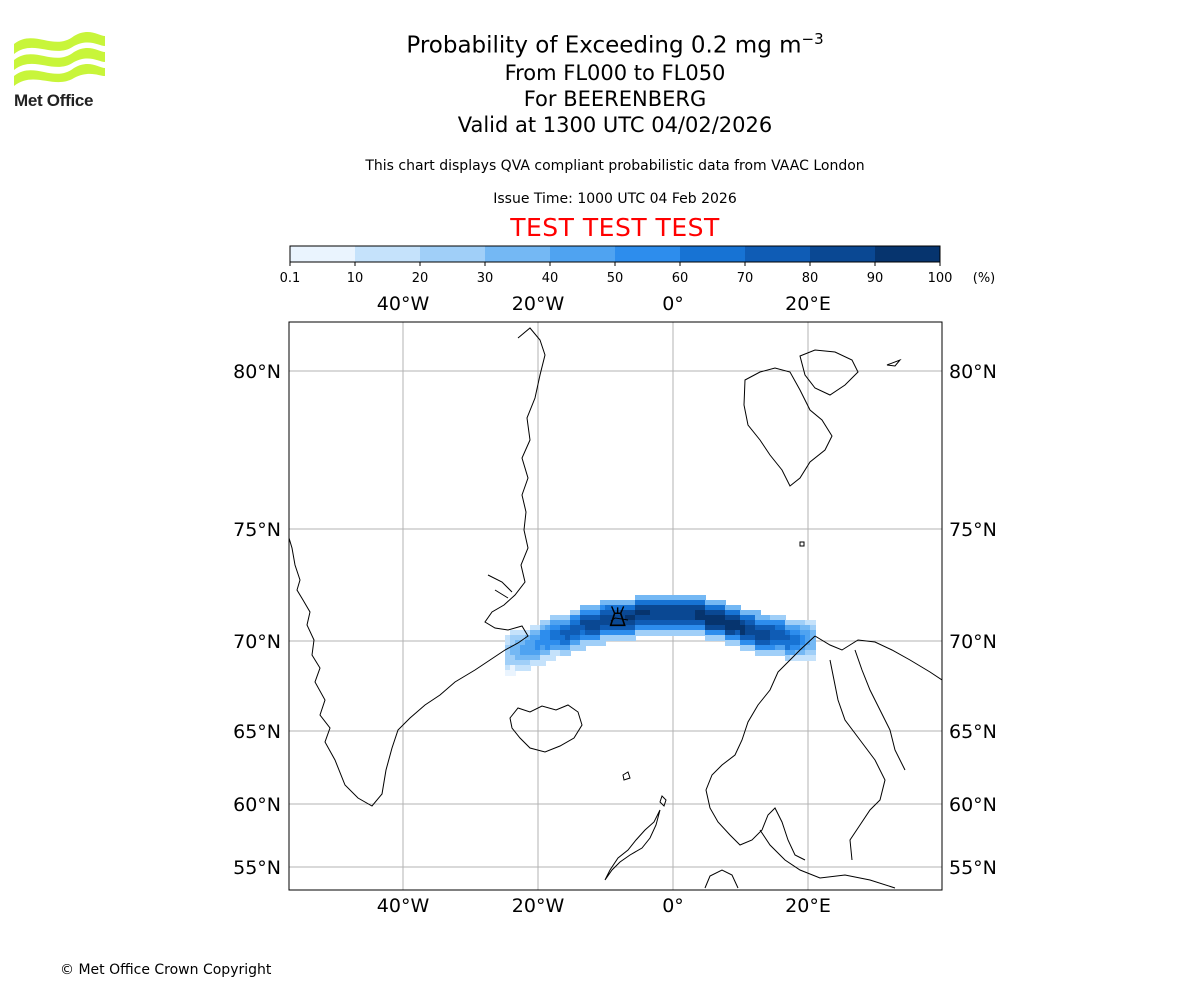 The width and height of the screenshot is (1200, 1000). What do you see at coordinates (500, 586) in the screenshot?
I see `greenland-fjord` at bounding box center [500, 586].